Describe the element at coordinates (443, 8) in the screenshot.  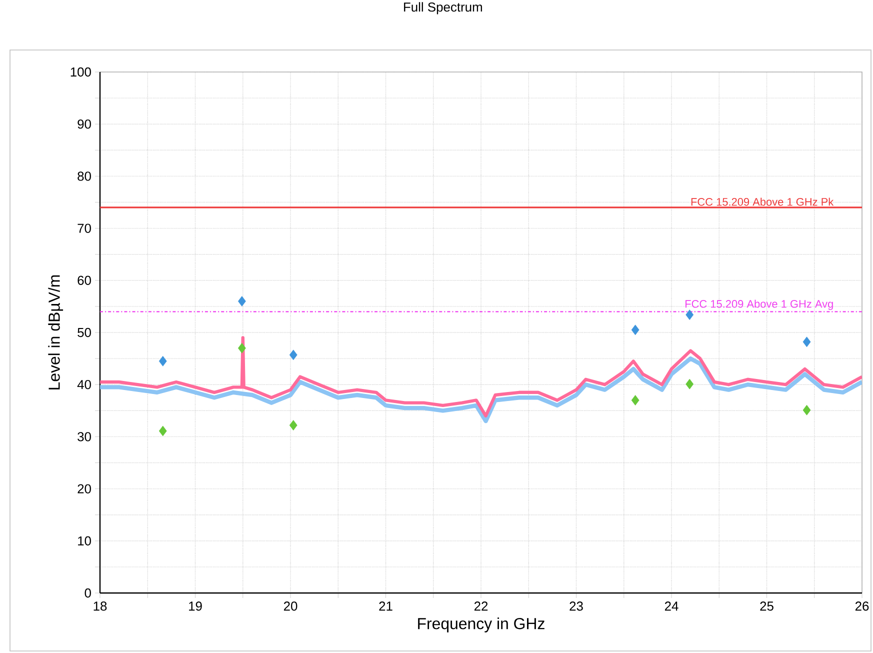
I see `chart-title: Full Spectrum` at that location.